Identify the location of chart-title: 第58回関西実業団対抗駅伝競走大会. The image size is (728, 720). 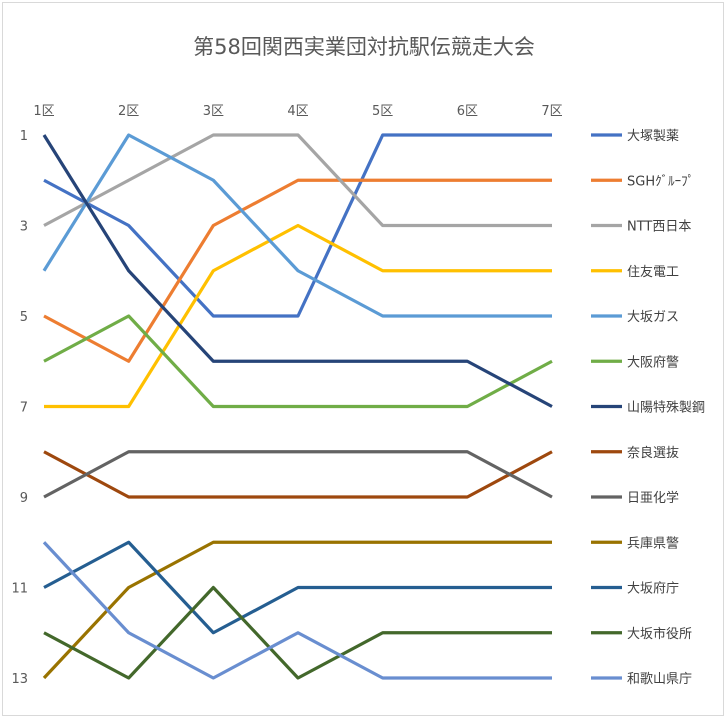
(364, 47).